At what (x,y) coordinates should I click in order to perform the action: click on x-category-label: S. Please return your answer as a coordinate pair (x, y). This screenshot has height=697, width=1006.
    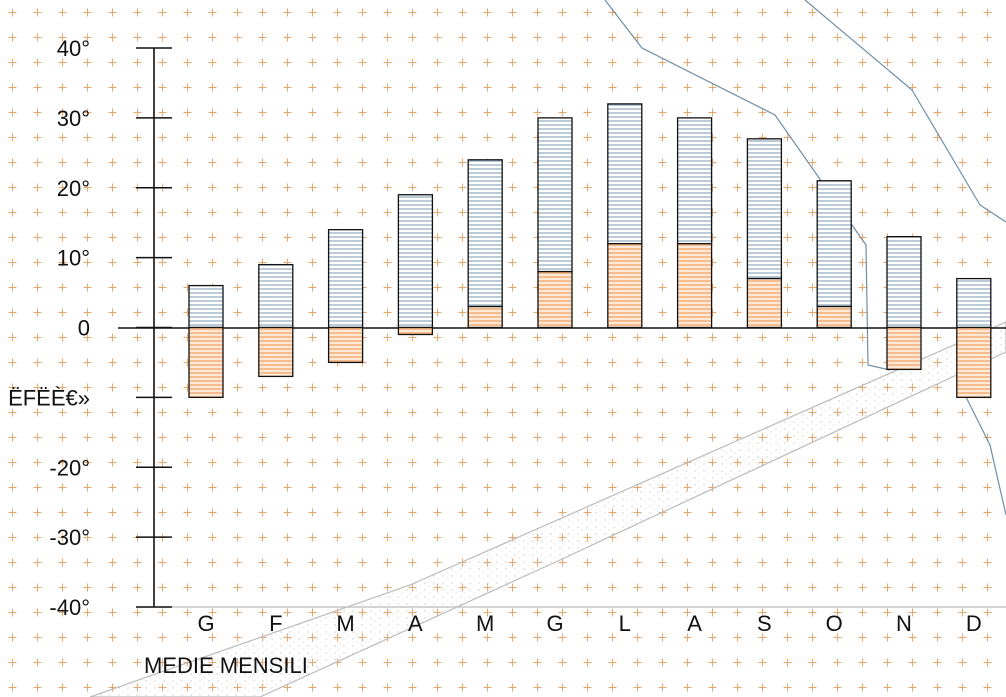
    Looking at the image, I should click on (764, 623).